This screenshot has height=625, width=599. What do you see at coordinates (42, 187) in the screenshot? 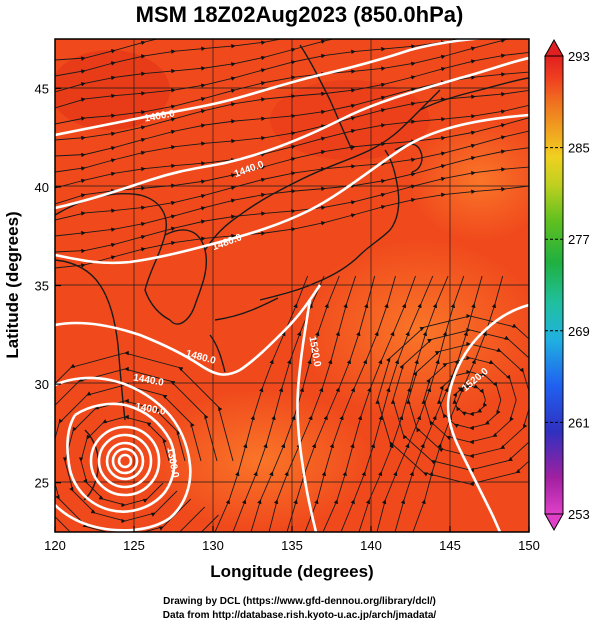
I see `y-tick-label: 40` at bounding box center [42, 187].